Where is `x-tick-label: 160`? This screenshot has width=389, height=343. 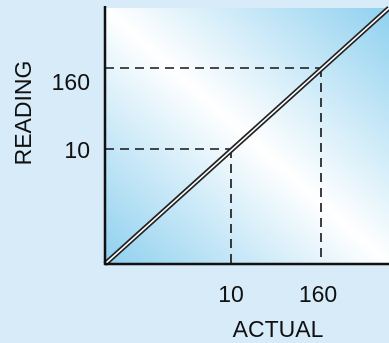
x-tick-label: 160 is located at coordinates (318, 294).